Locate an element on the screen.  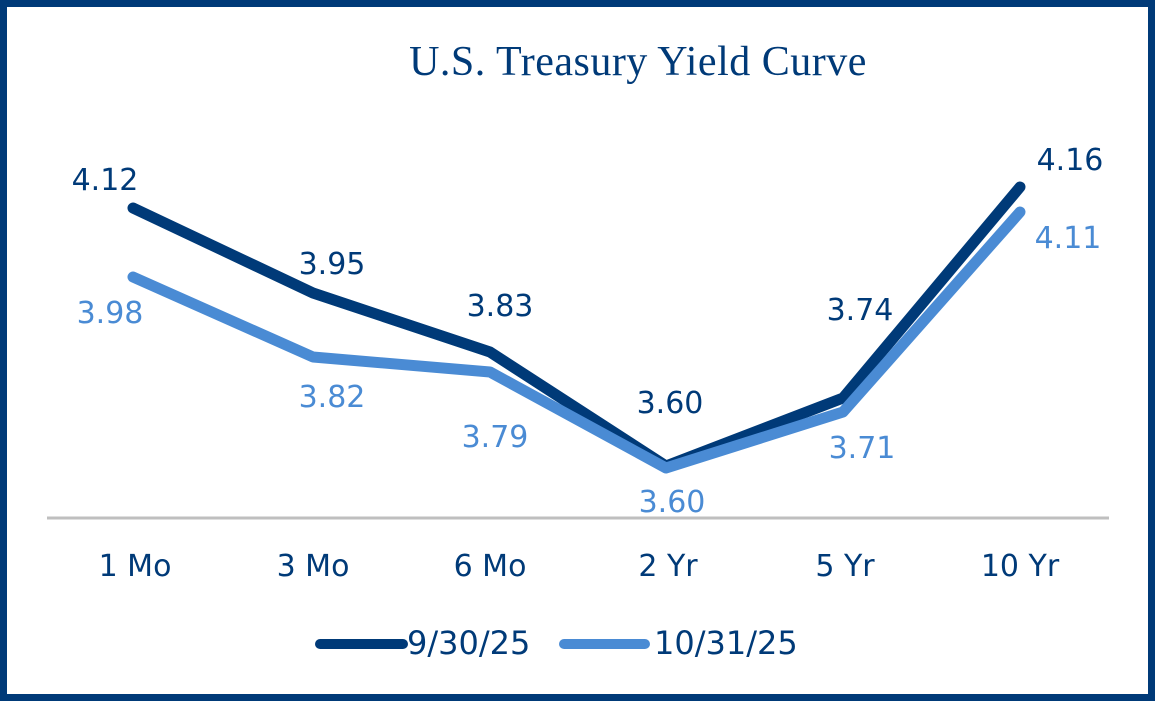
legend: 9/30/25 10/31/25 is located at coordinates (556, 643).